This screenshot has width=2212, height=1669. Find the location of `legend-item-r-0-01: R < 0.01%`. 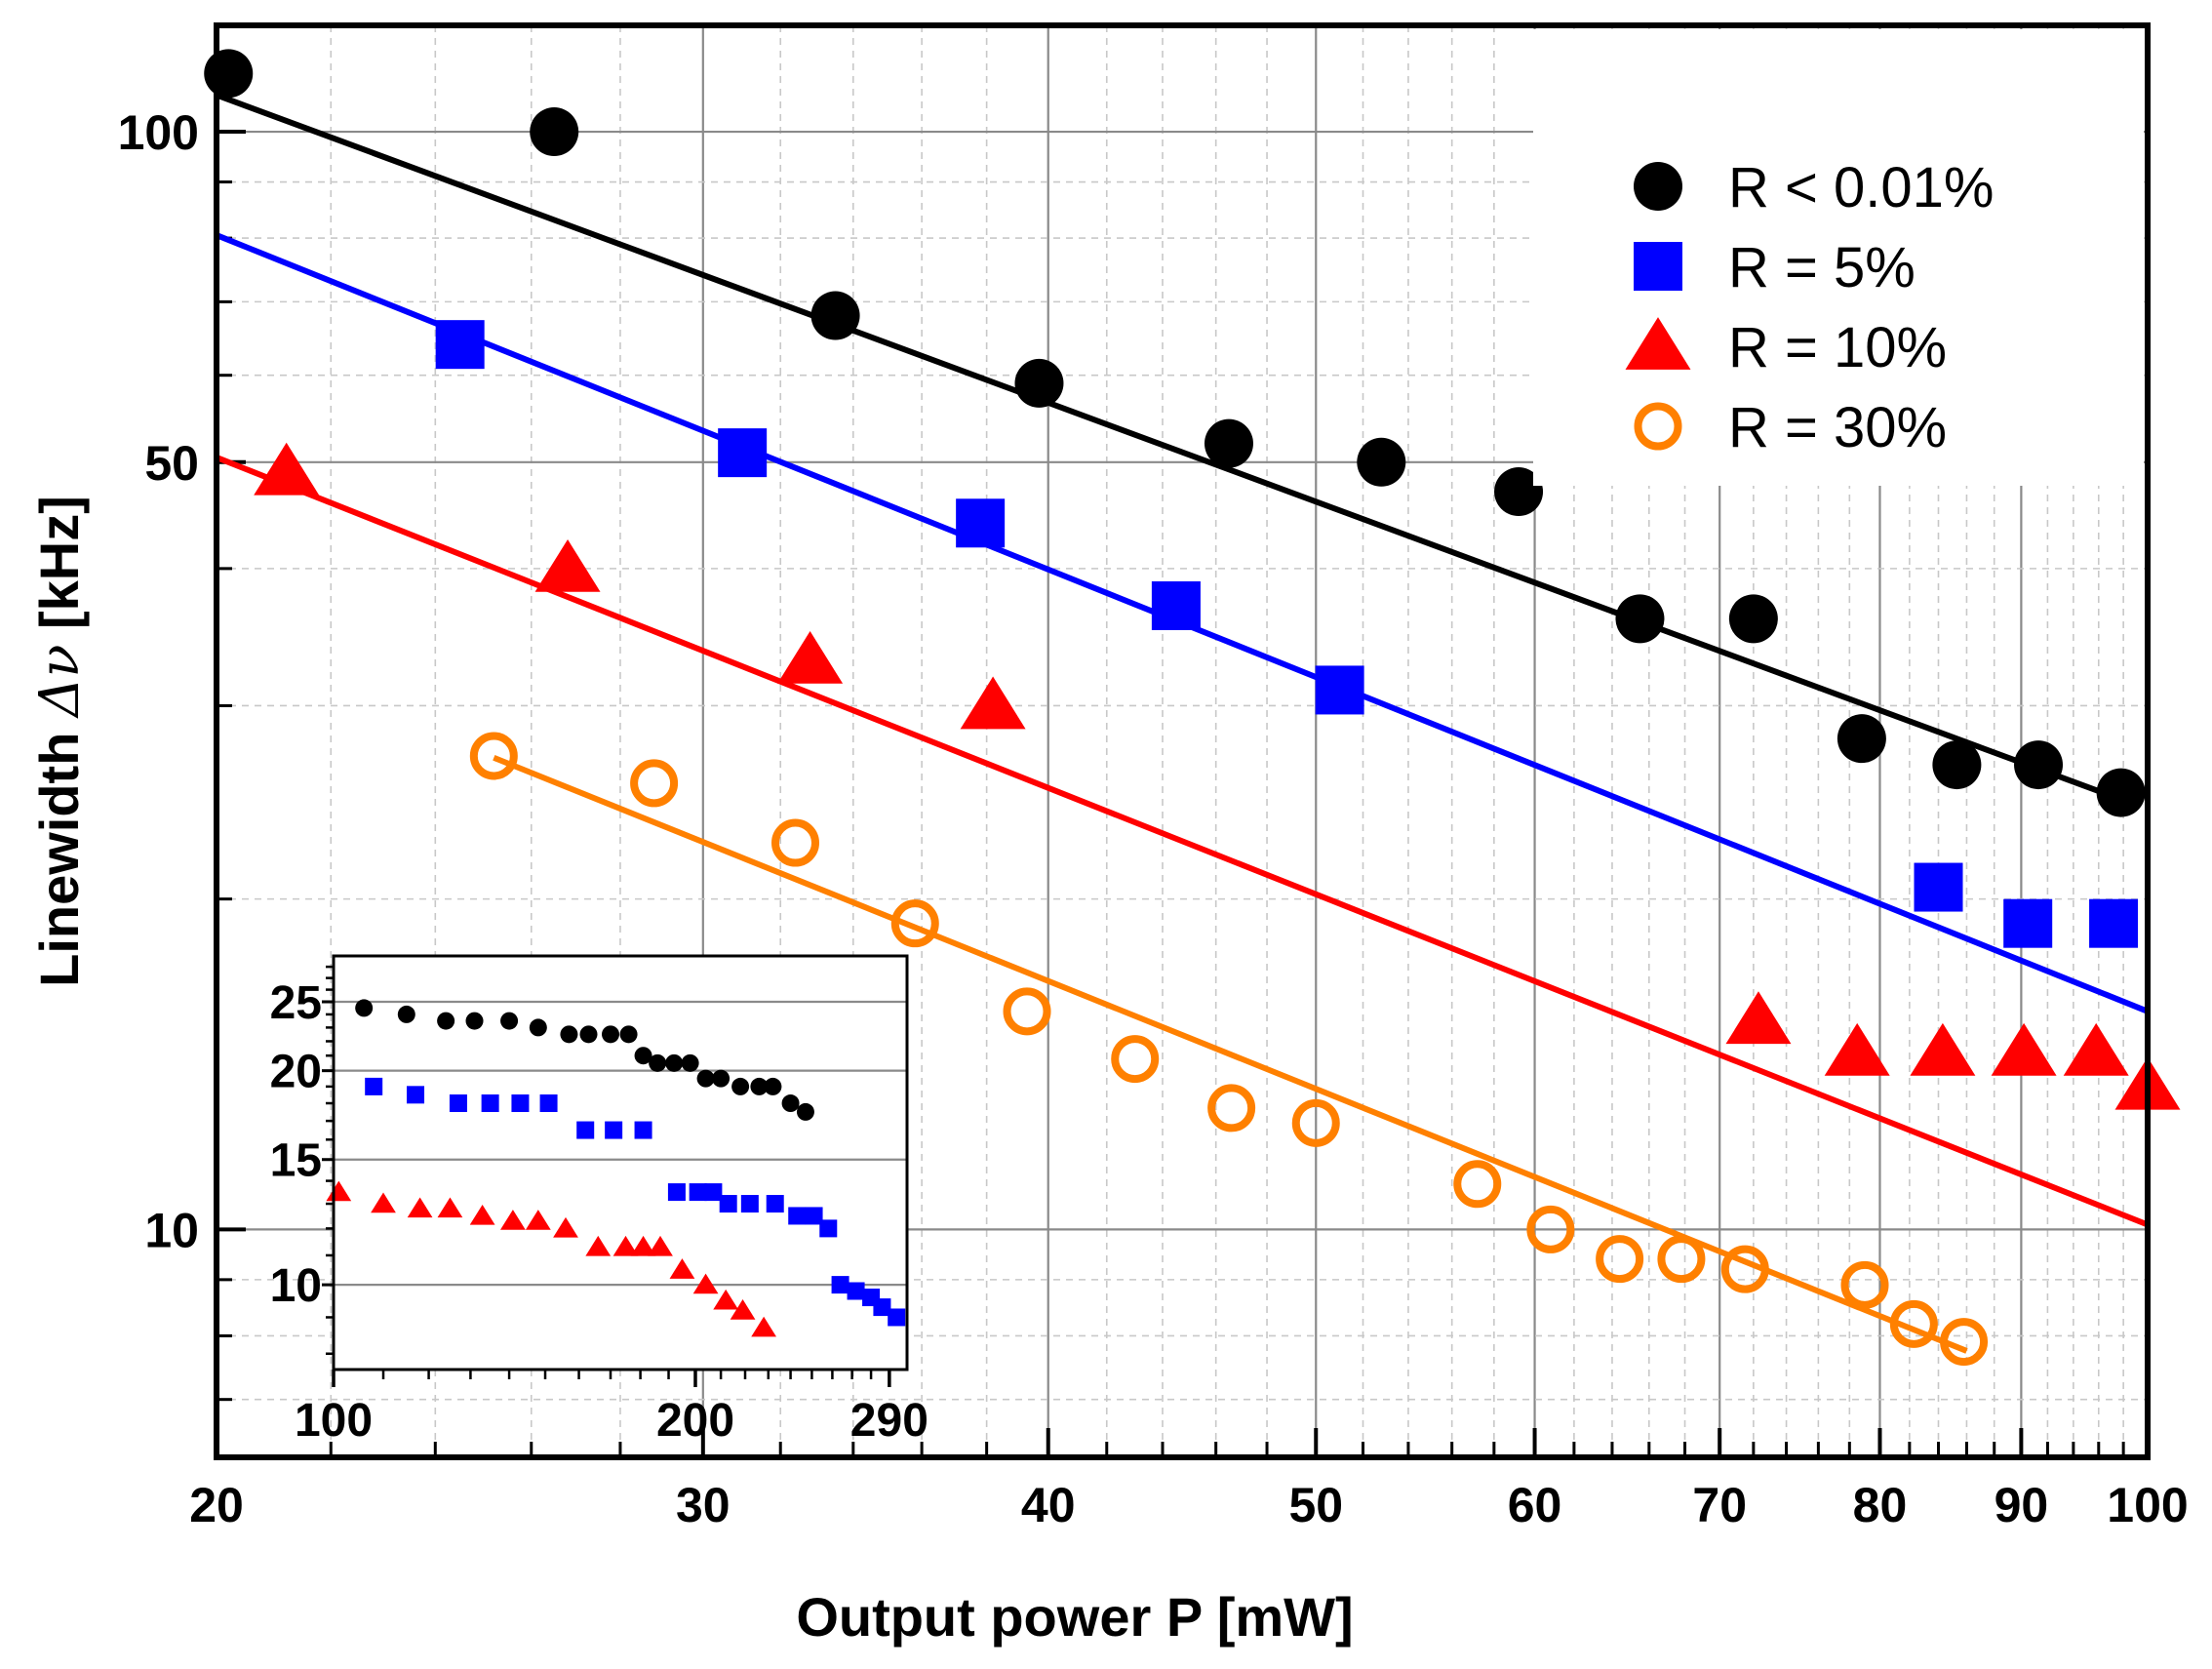

legend-item-r-0-01: R < 0.01% is located at coordinates (1814, 187).